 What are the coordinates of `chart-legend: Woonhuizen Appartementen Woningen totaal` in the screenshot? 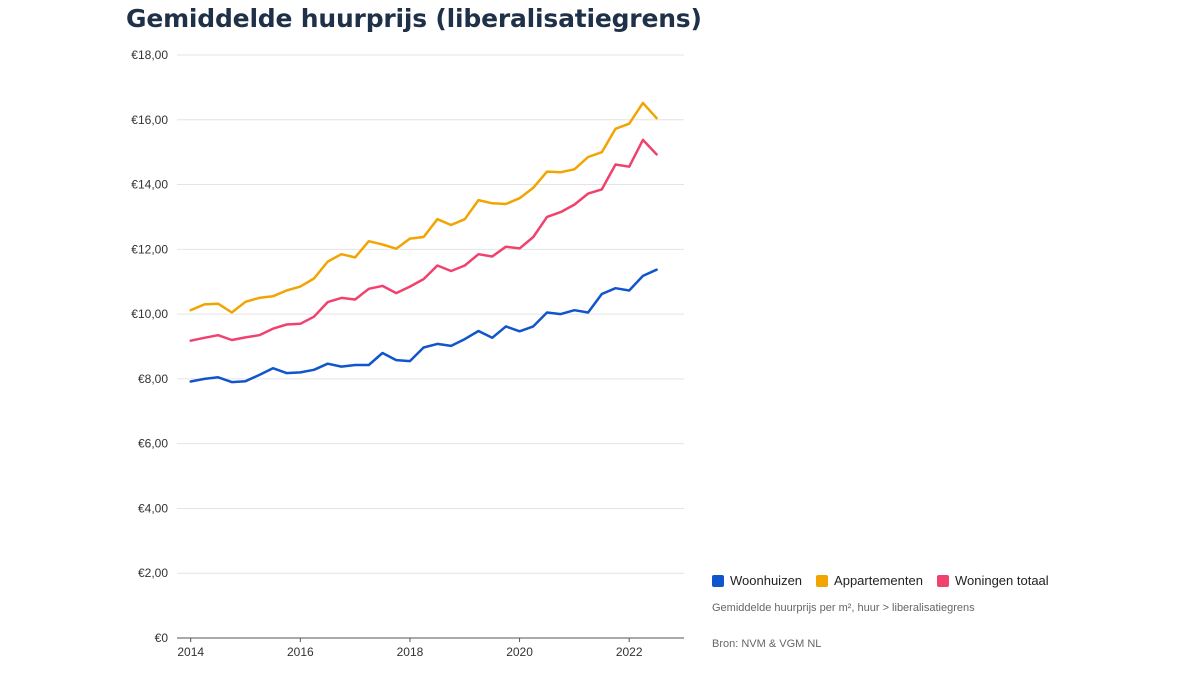 It's located at (880, 580).